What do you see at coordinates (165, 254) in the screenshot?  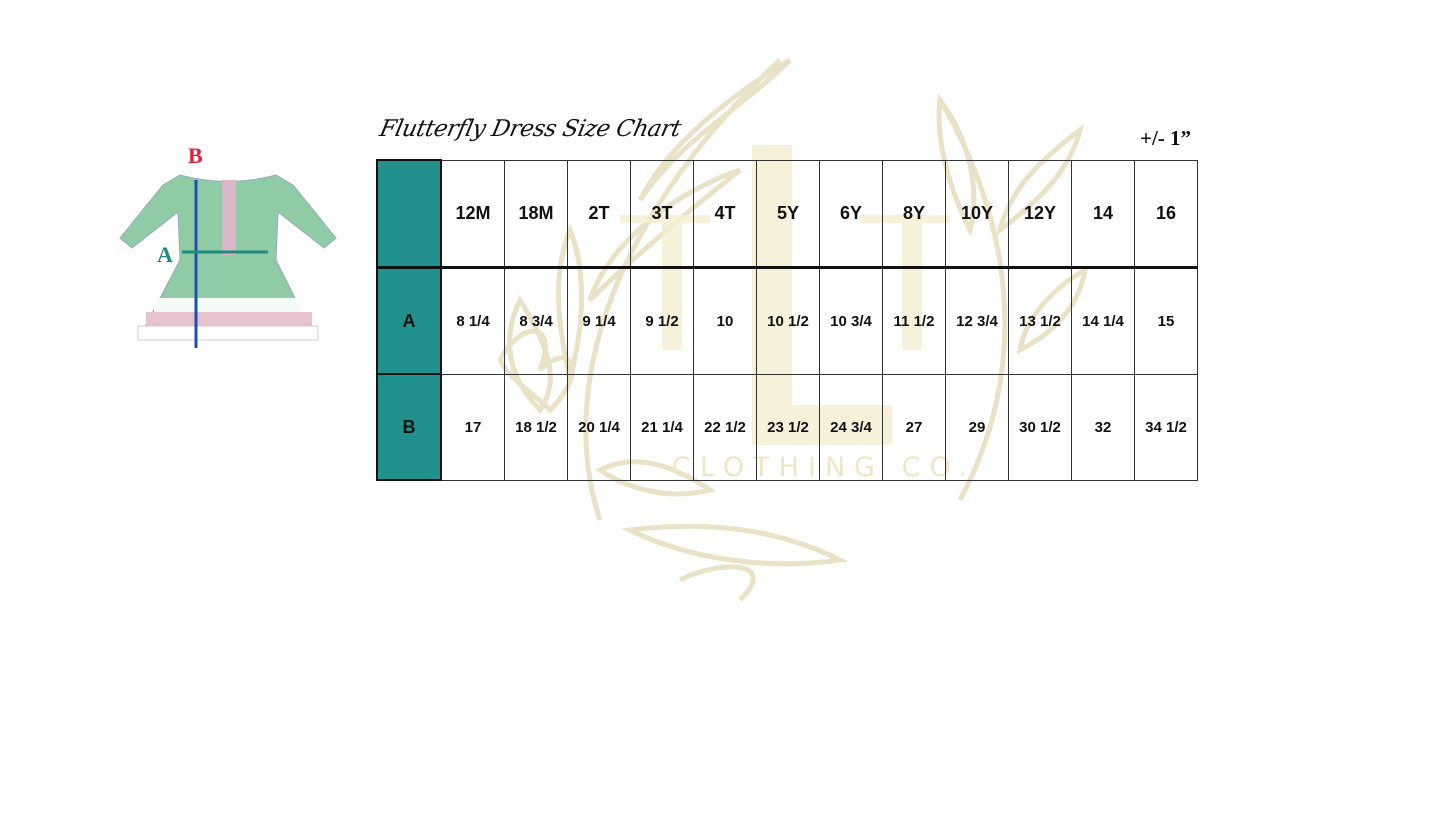 I see `label-a: A` at bounding box center [165, 254].